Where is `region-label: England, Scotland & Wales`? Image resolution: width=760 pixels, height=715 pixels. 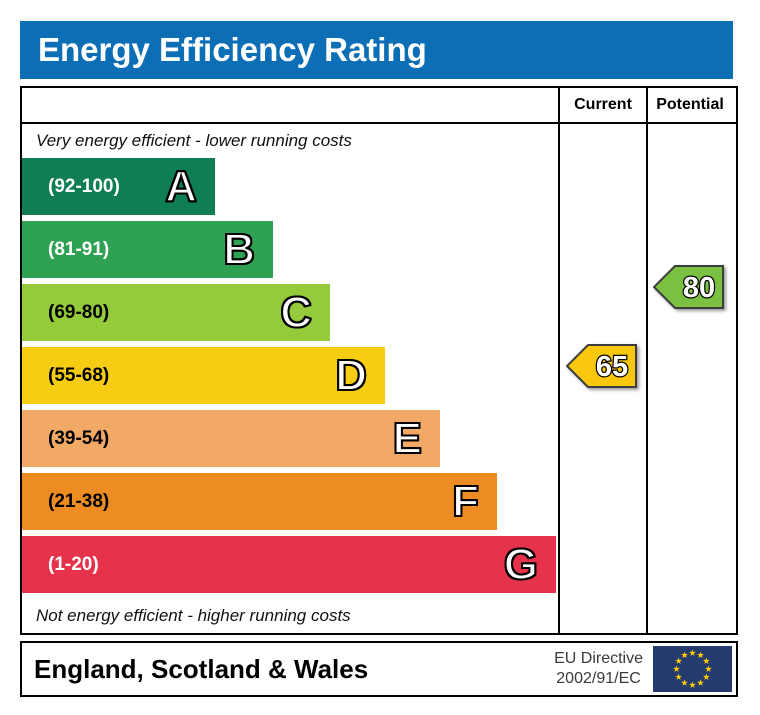
region-label: England, Scotland & Wales is located at coordinates (201, 668).